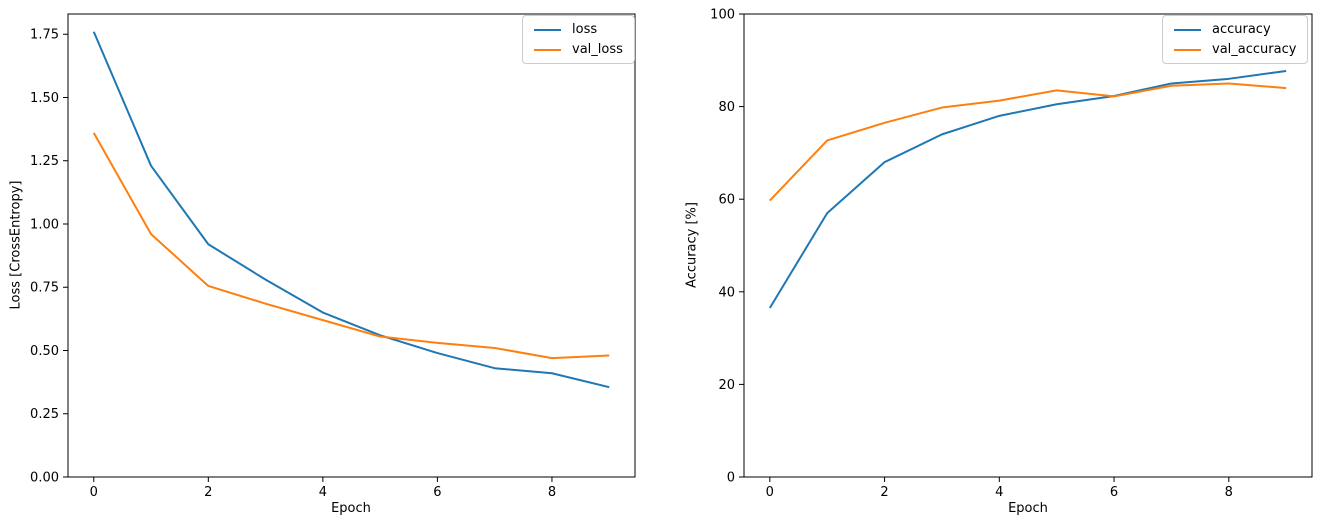 The height and width of the screenshot is (530, 1320). What do you see at coordinates (597, 49) in the screenshot?
I see `legend-label: val_loss` at bounding box center [597, 49].